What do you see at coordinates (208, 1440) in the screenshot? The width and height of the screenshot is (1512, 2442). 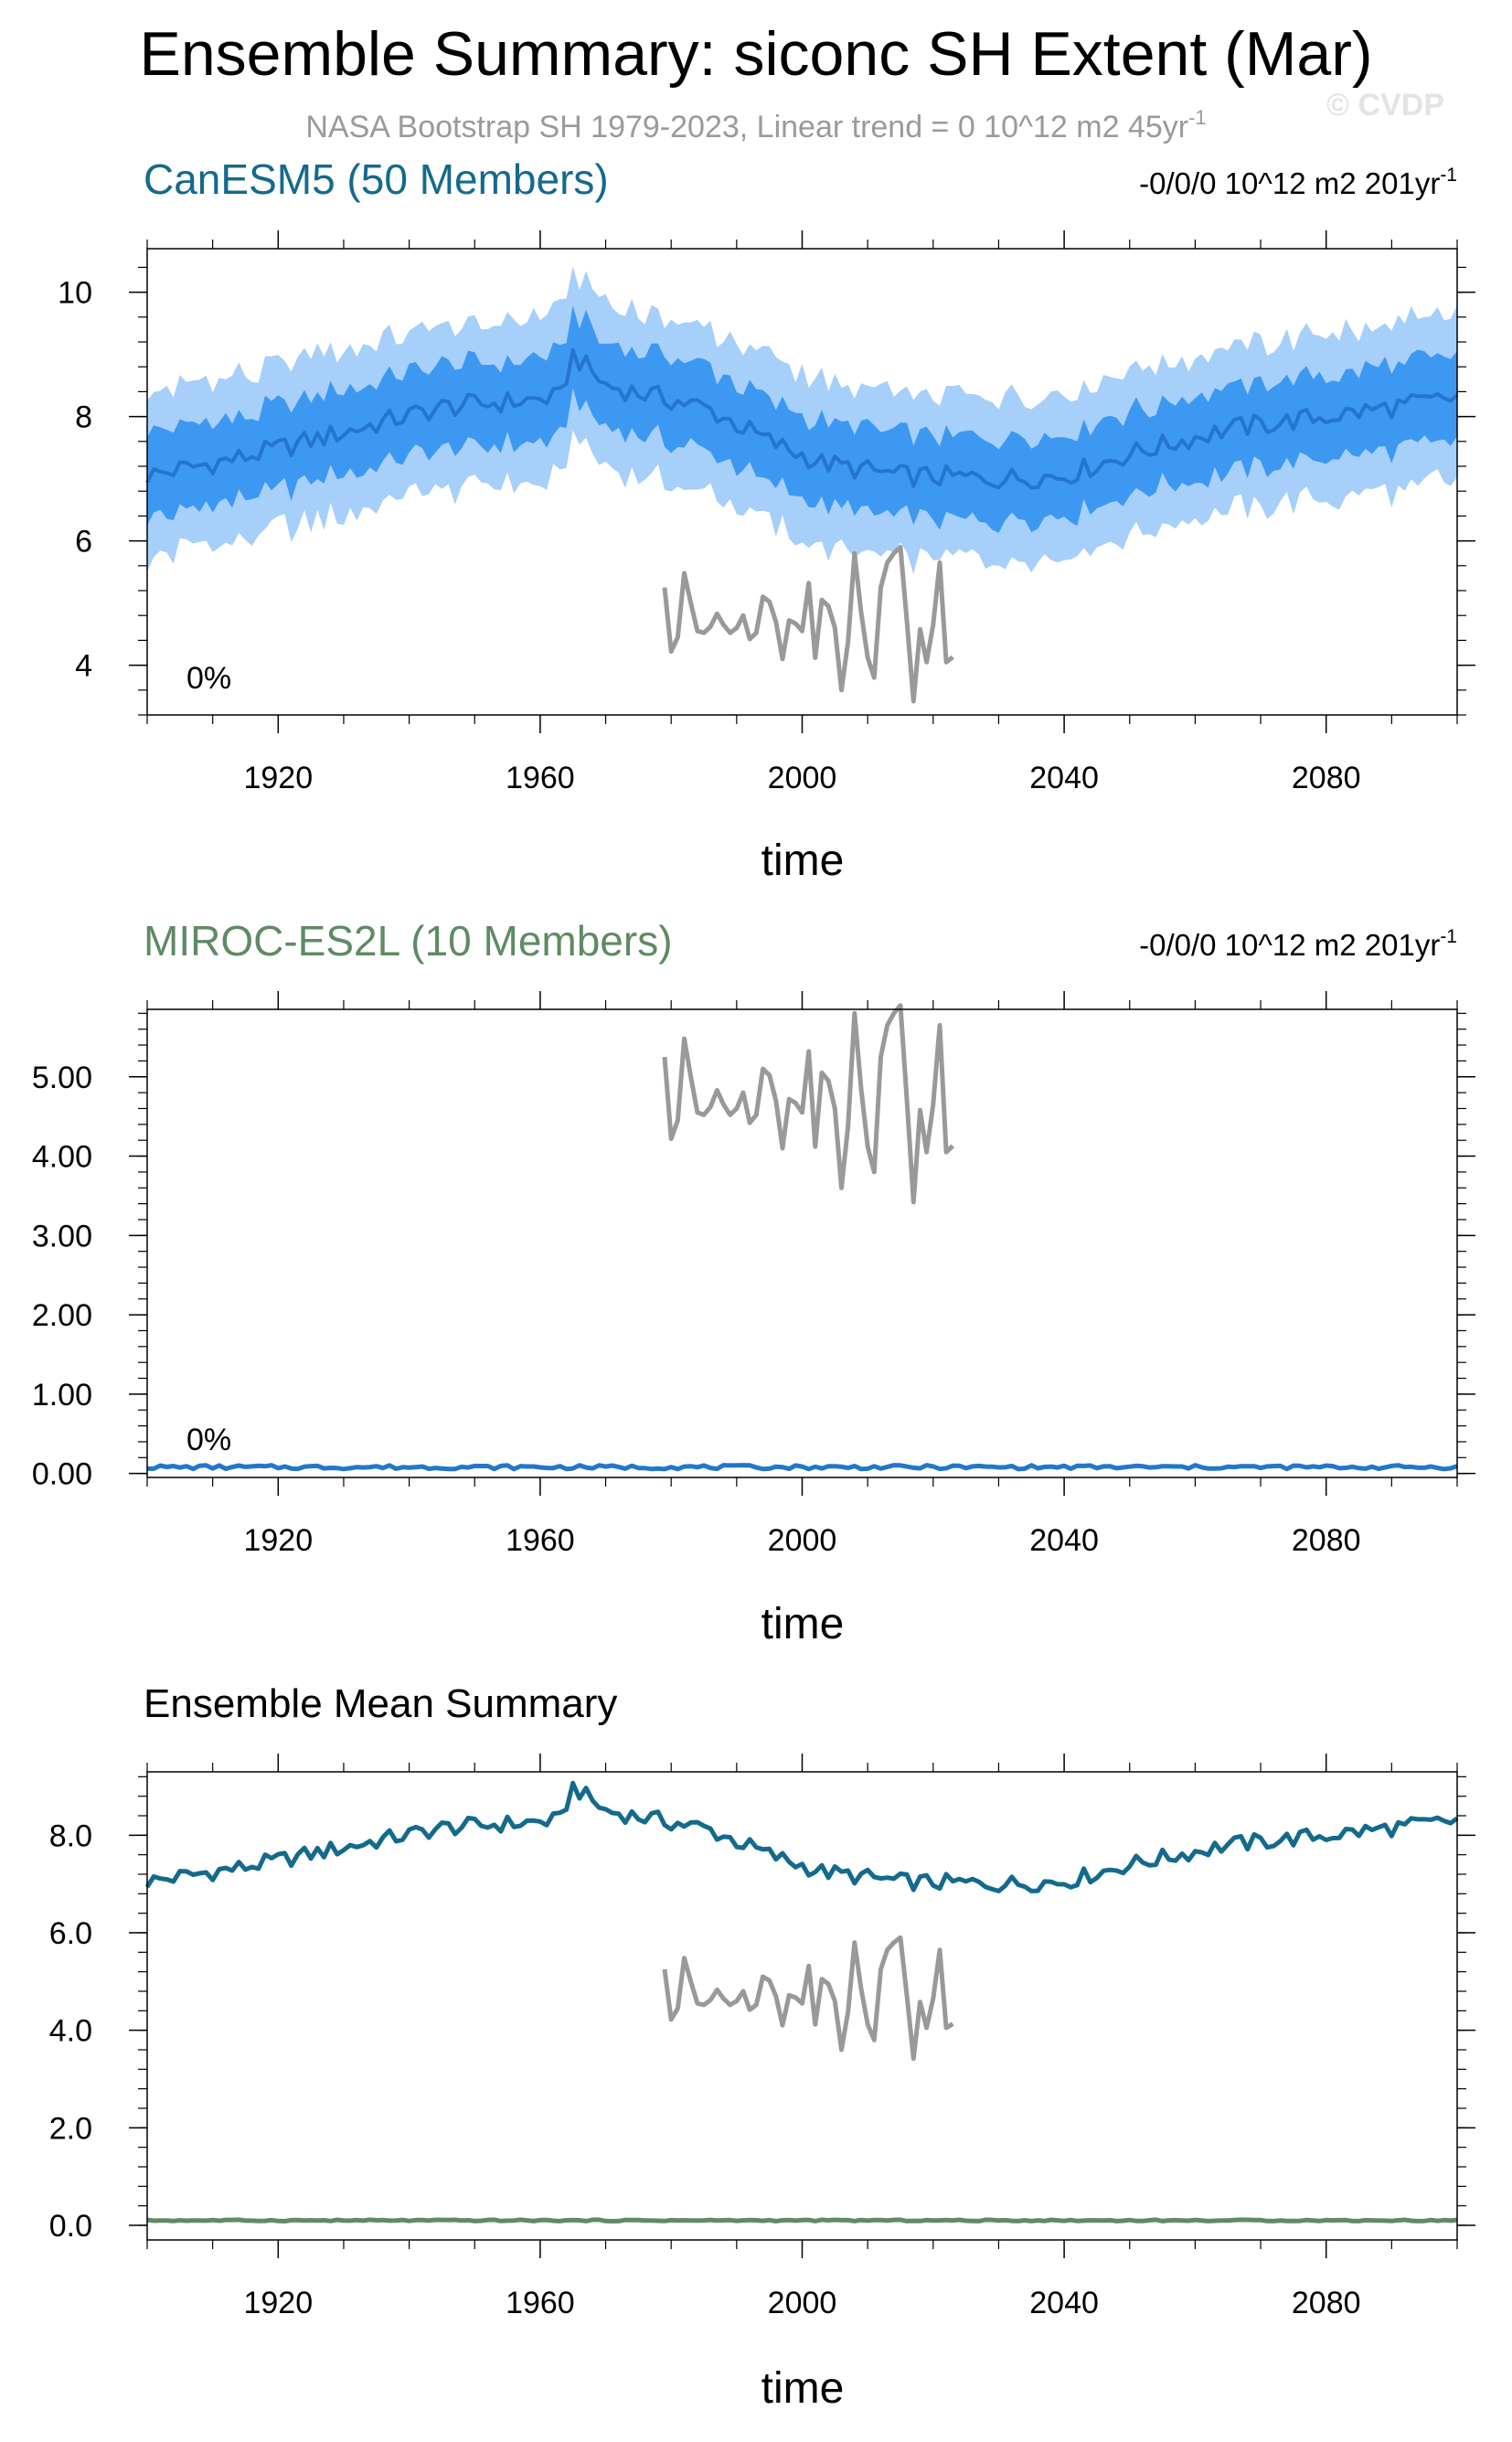 I see `percent-annotation-miroc: 0%` at bounding box center [208, 1440].